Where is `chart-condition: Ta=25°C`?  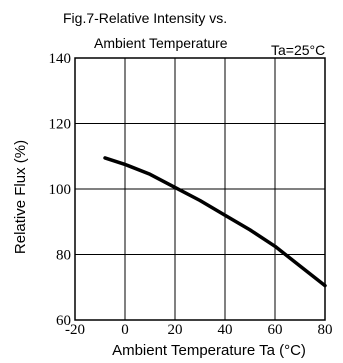 chart-condition: Ta=25°C is located at coordinates (298, 50).